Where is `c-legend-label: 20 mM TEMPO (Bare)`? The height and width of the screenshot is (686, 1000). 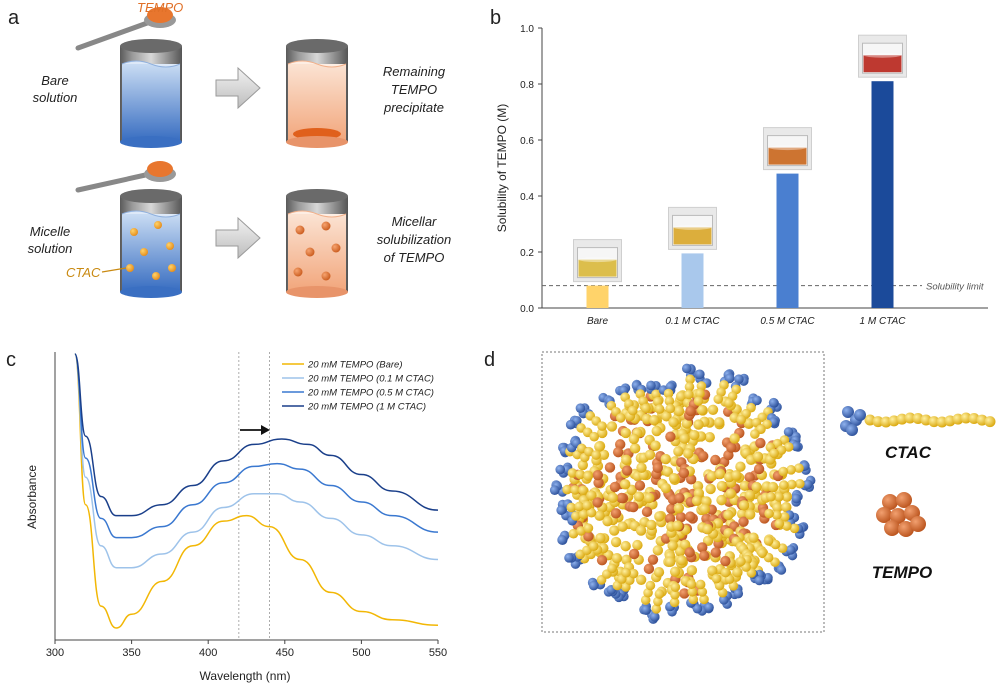
c-legend-label: 20 mM TEMPO (Bare) is located at coordinates (355, 365).